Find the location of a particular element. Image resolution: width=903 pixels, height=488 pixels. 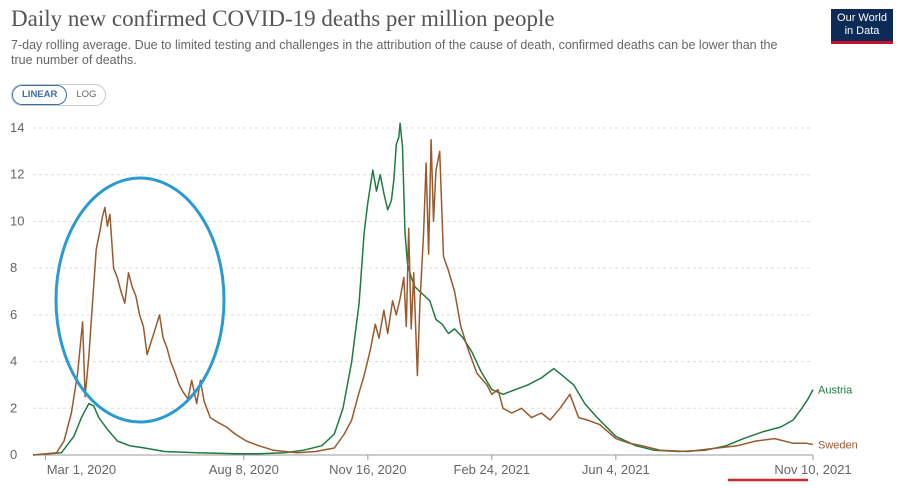

y-tick-label: 8 is located at coordinates (13, 267).